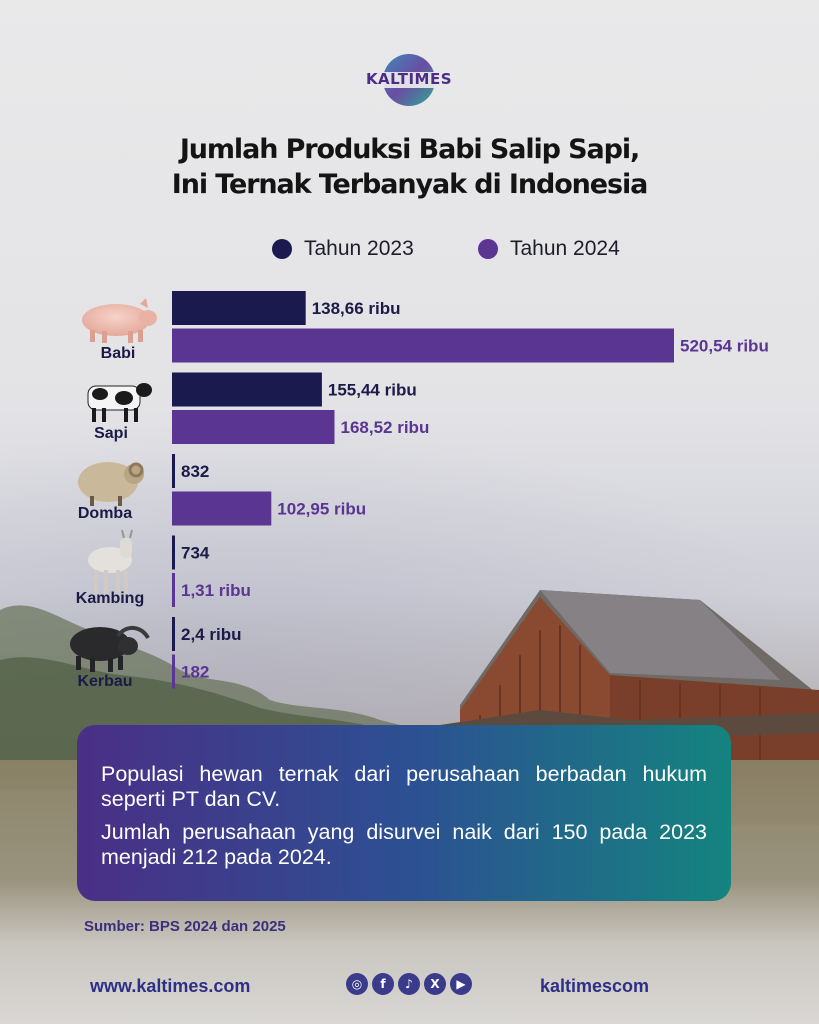  I want to click on data-label-kerbau-2023: 2,4 ribu, so click(211, 634).